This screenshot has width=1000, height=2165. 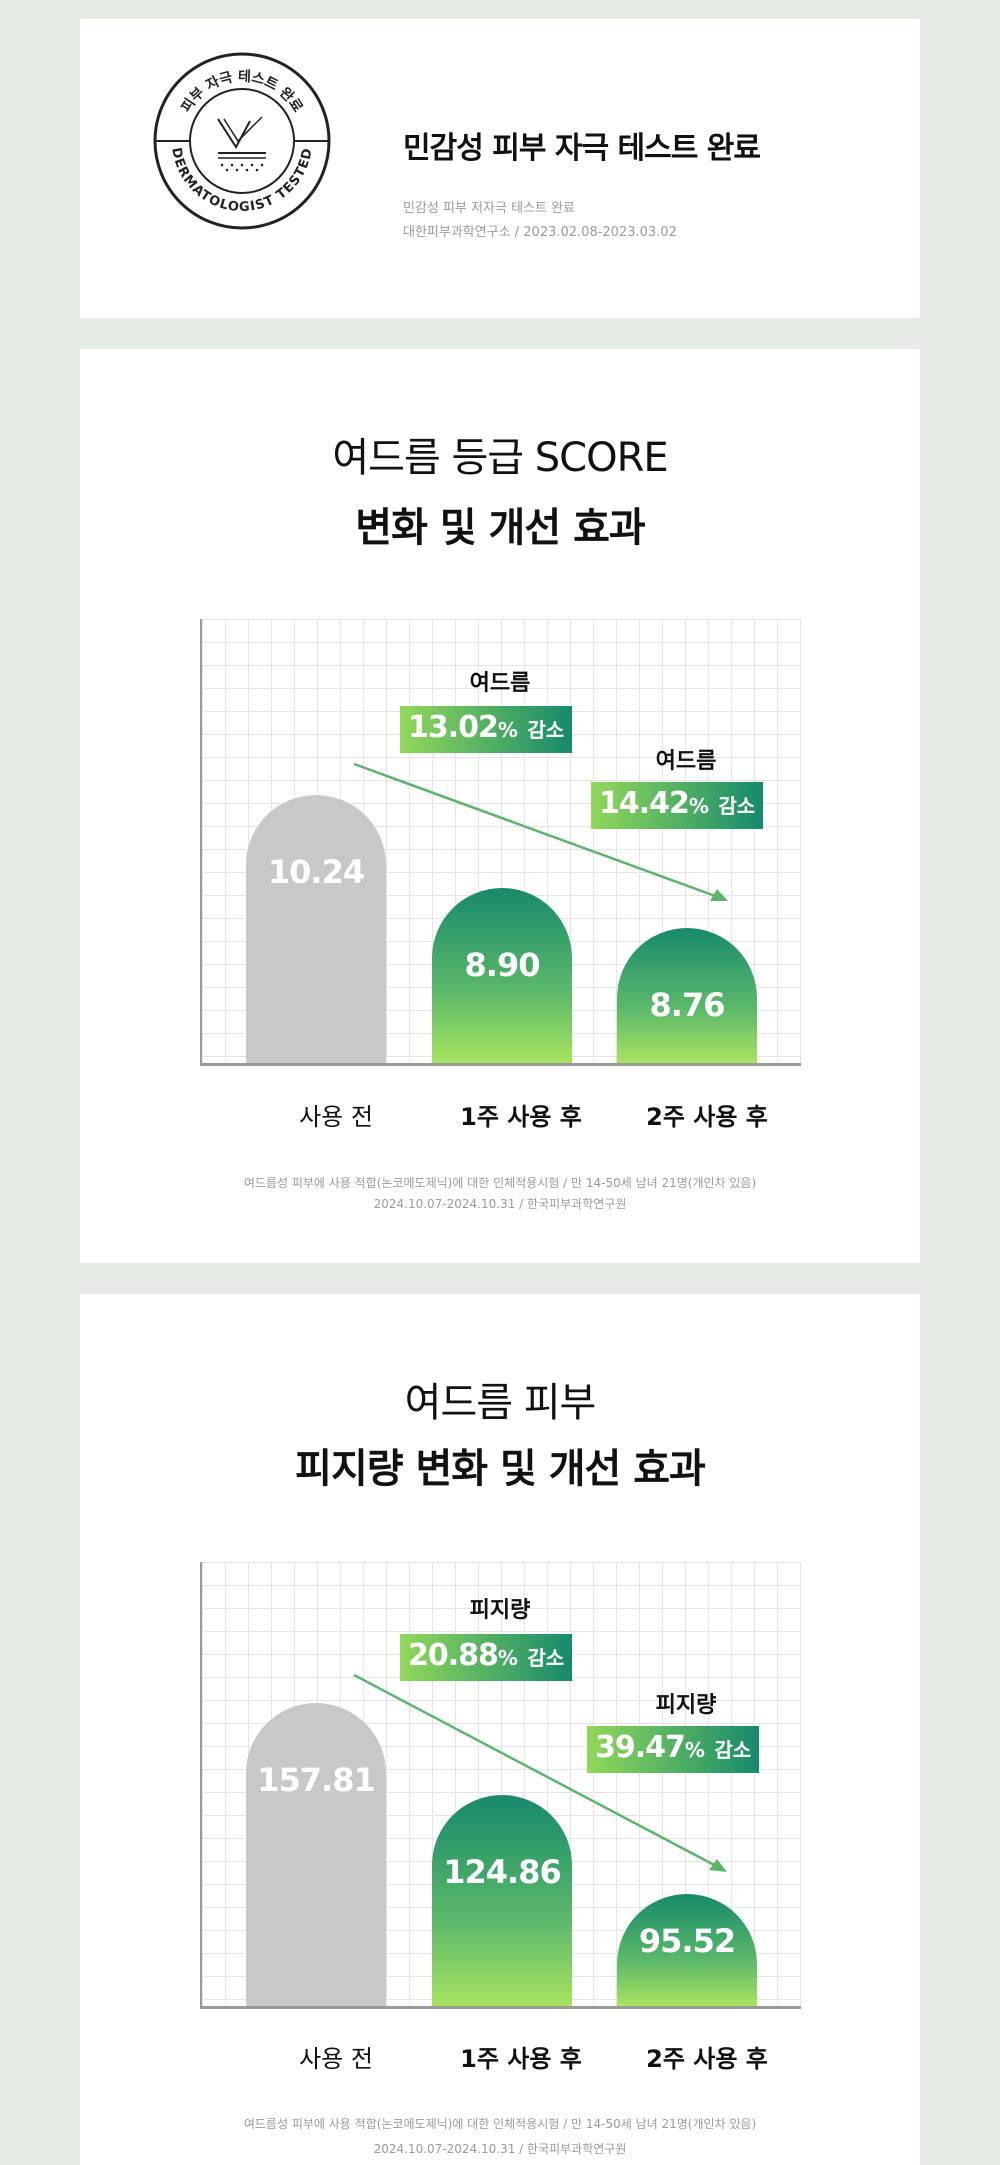 I want to click on cert-title: 민감성 피부 자극 테스트 완료, so click(x=582, y=148).